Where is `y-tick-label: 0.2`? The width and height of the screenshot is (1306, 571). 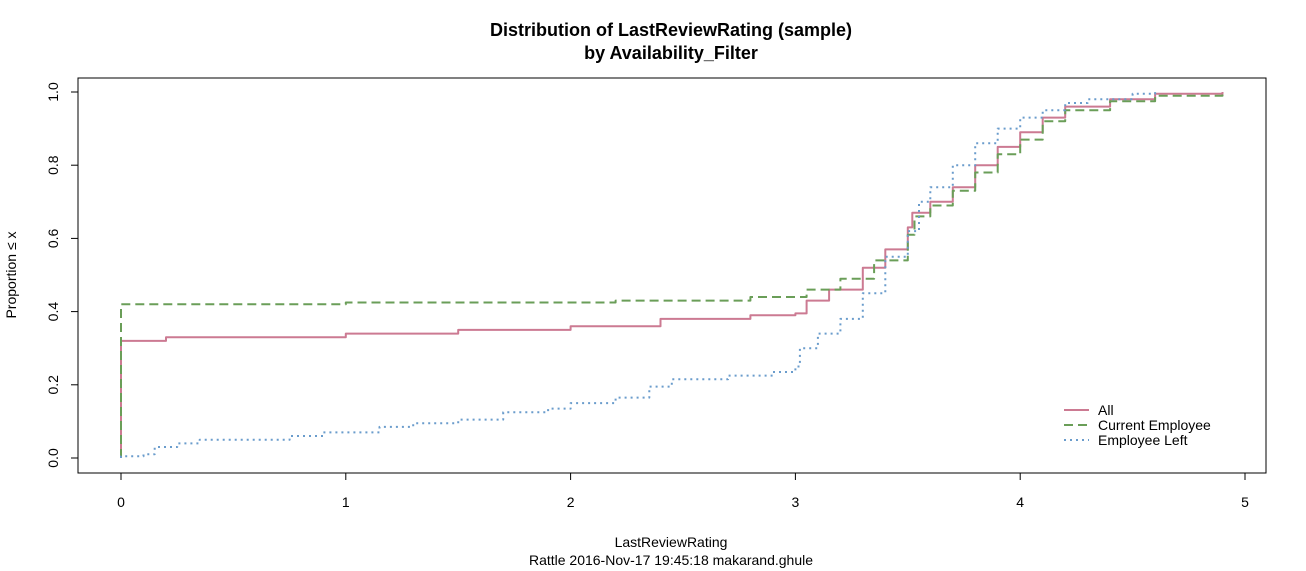 y-tick-label: 0.2 is located at coordinates (53, 385).